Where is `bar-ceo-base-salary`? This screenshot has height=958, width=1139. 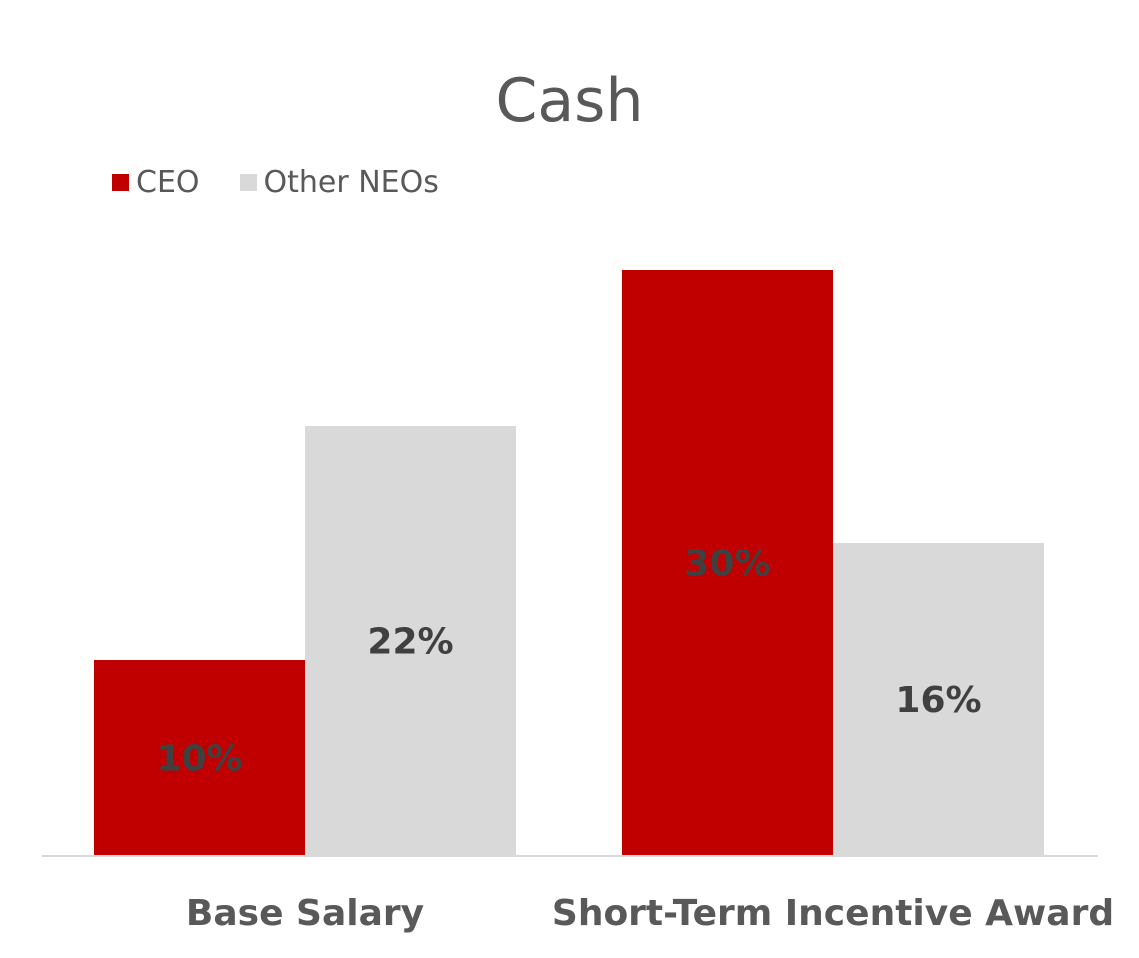
bar-ceo-base-salary is located at coordinates (199, 757).